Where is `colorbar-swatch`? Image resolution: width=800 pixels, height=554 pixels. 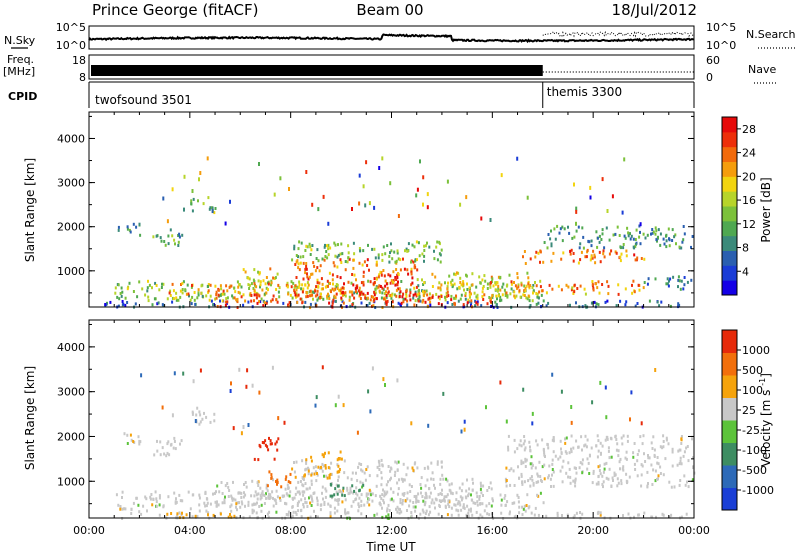 colorbar-swatch is located at coordinates (729, 454).